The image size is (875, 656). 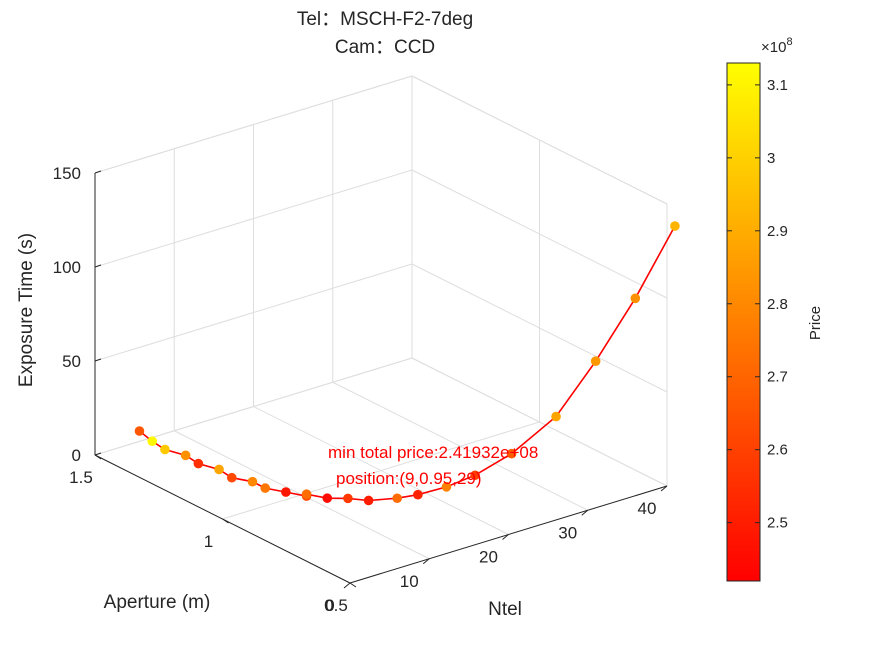 I want to click on y-axis-label: Aperture (m), so click(x=157, y=602).